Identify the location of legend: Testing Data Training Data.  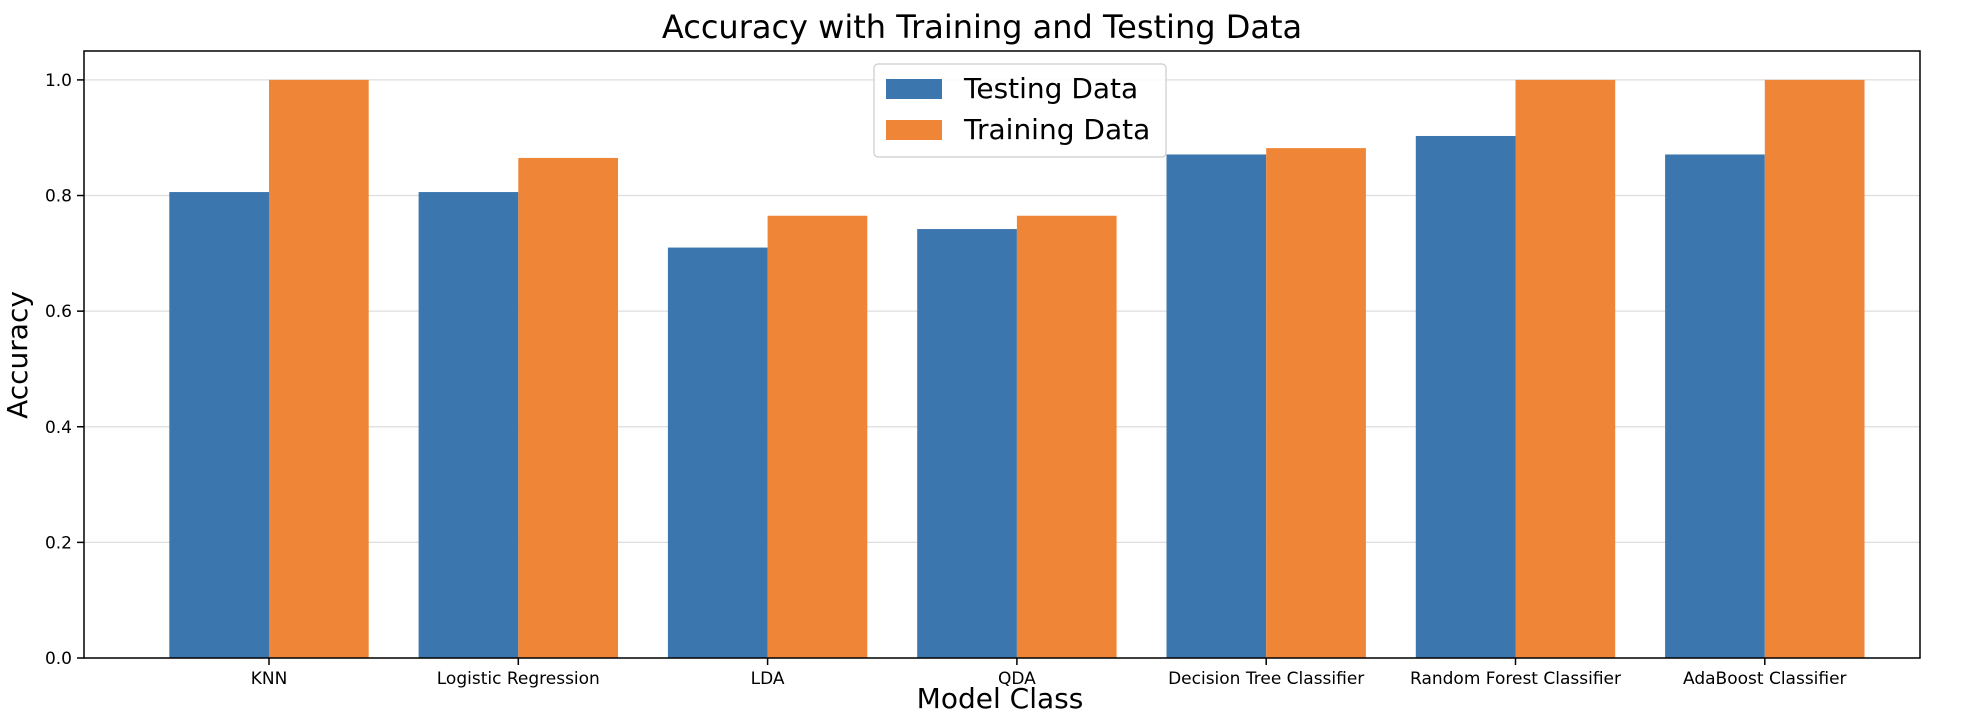
(1020, 110).